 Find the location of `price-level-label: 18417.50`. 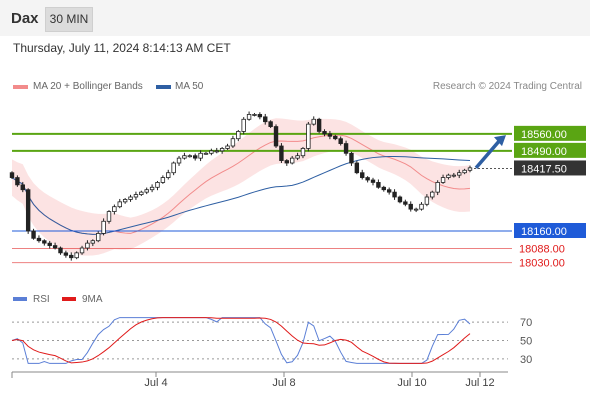

price-level-label: 18417.50 is located at coordinates (544, 169).